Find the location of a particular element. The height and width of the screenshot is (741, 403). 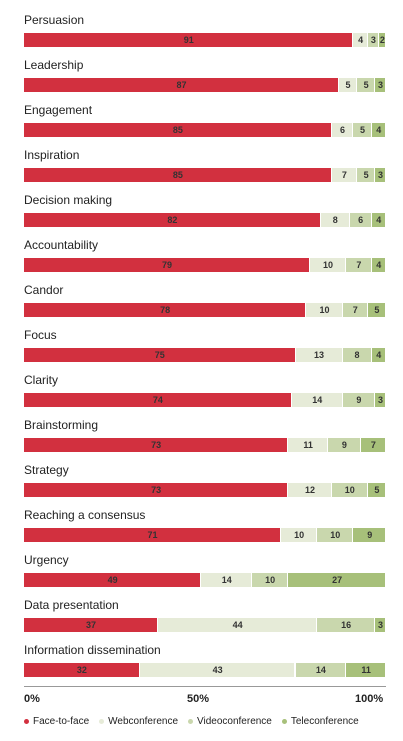

legend-label: Face-to-face is located at coordinates (61, 721).